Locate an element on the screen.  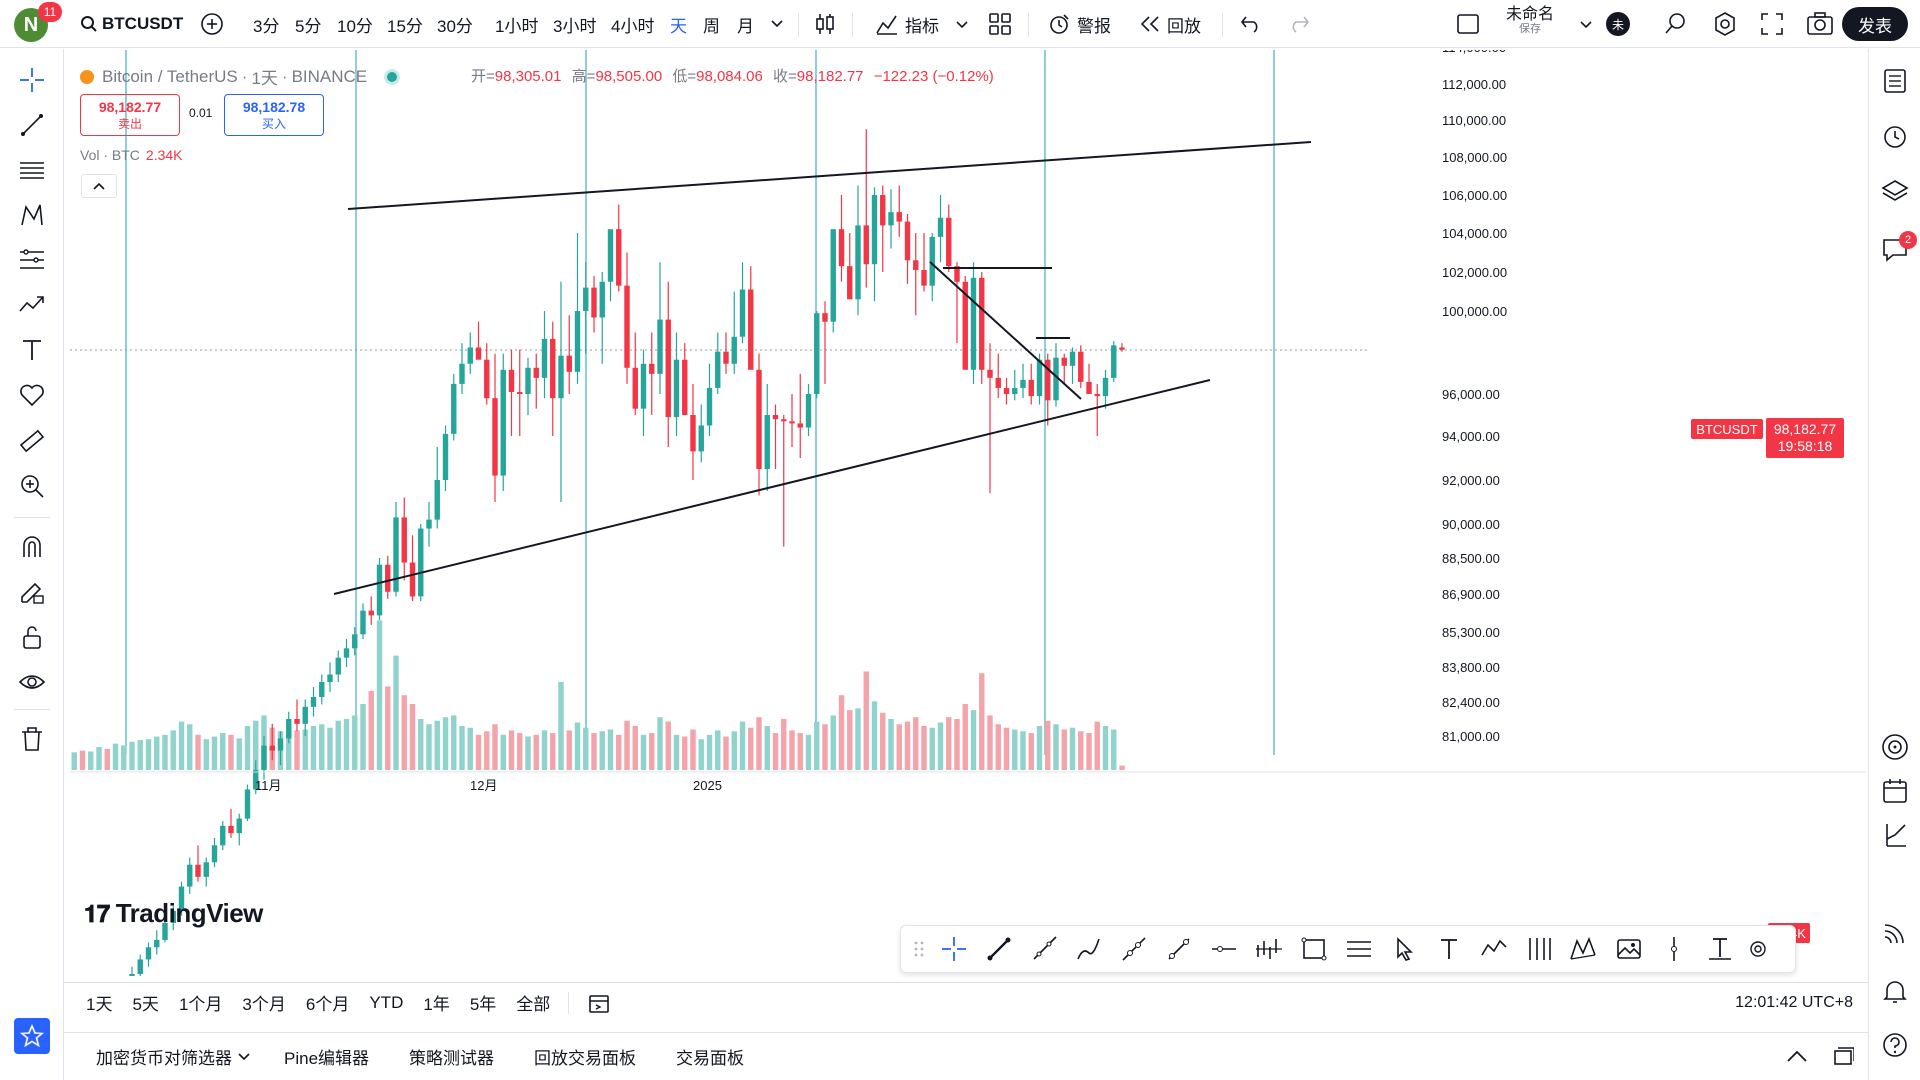
measure-tool is located at coordinates (32, 441).